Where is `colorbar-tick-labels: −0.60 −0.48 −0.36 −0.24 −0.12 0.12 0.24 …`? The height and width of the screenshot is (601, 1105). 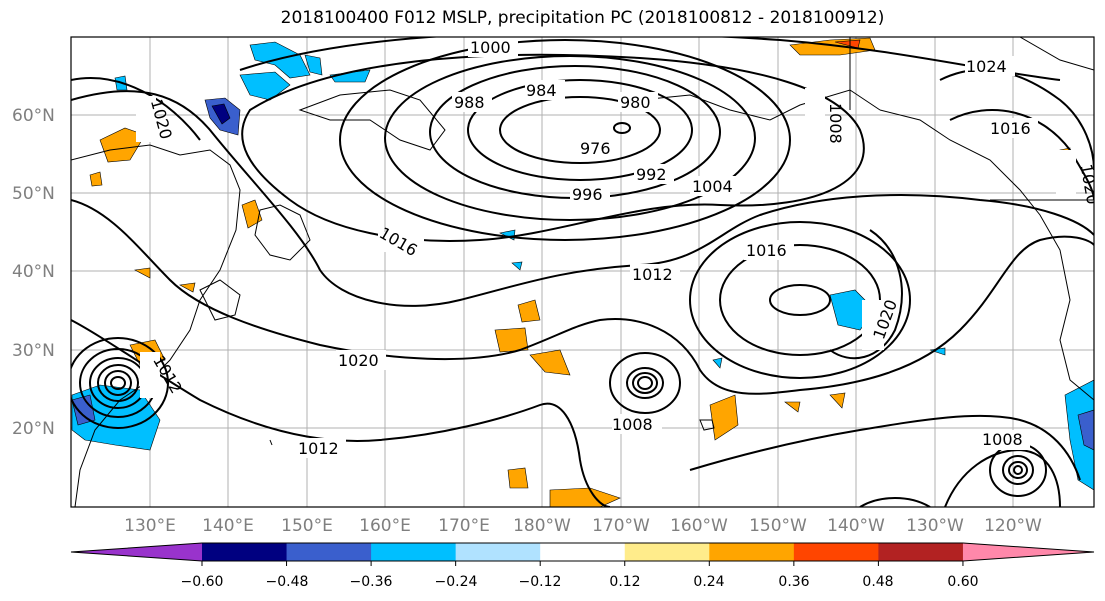 colorbar-tick-labels: −0.60 −0.48 −0.36 −0.24 −0.12 0.12 0.24 … is located at coordinates (580, 582).